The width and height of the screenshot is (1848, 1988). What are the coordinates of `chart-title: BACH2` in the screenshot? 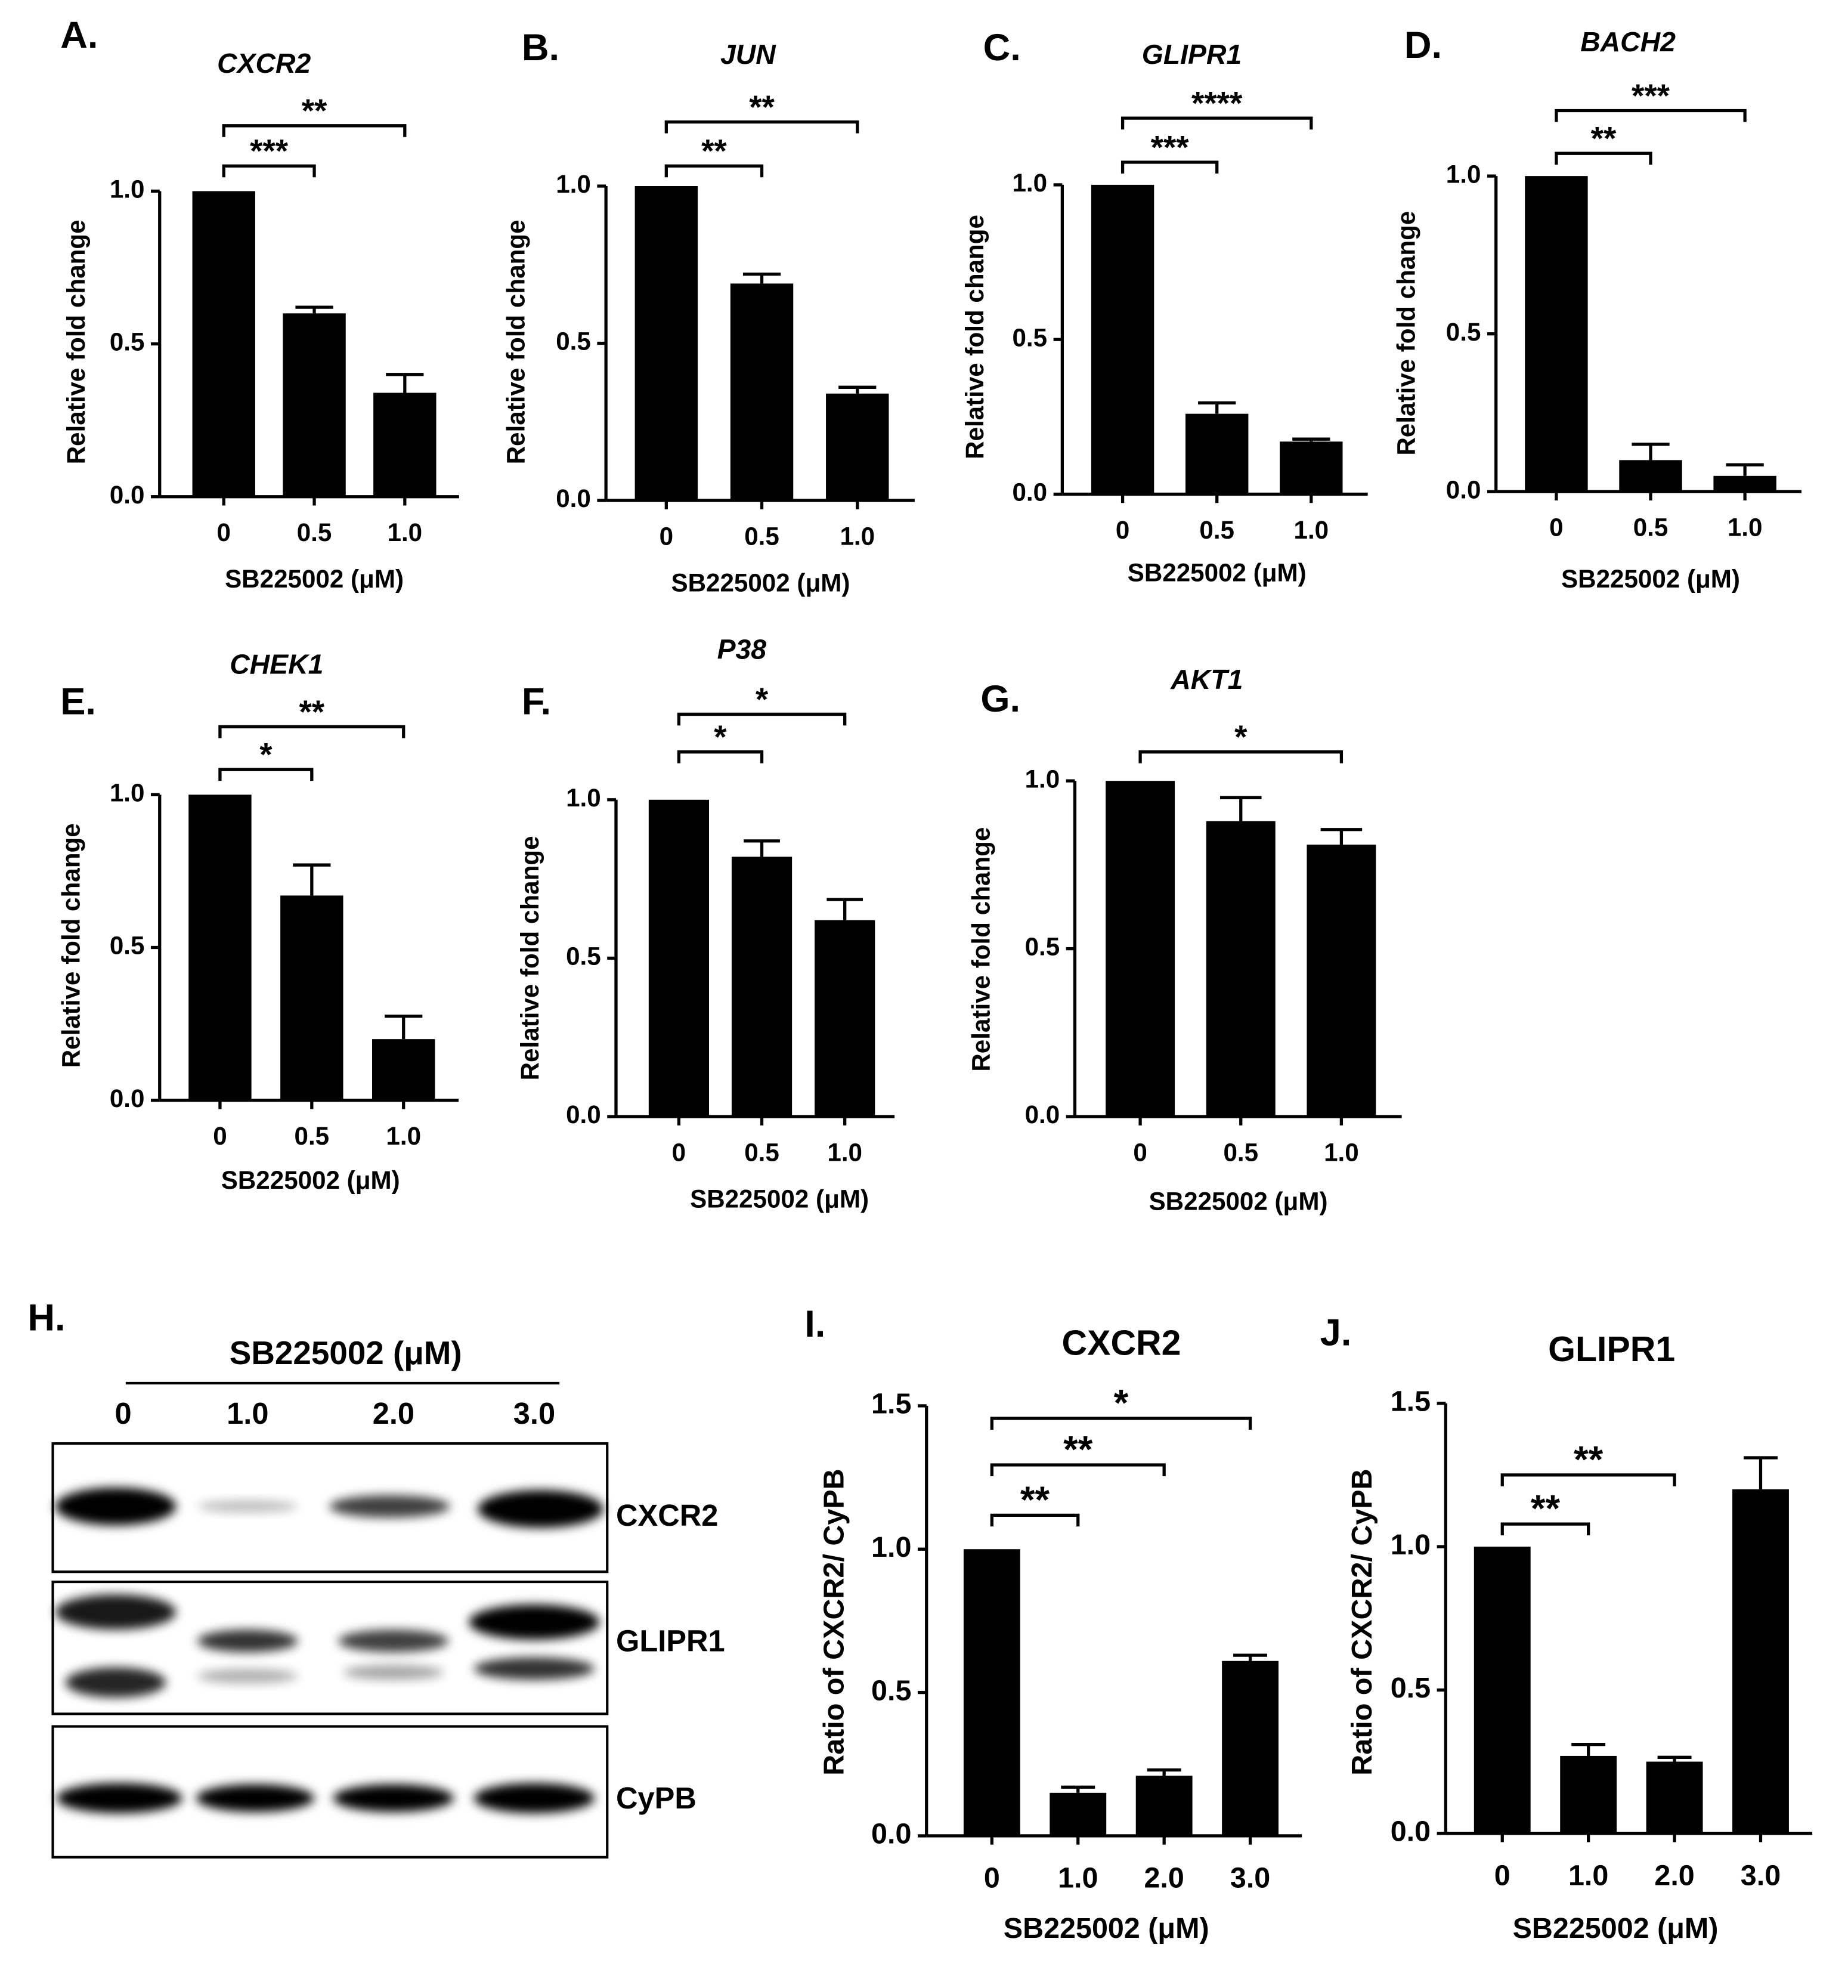 It's located at (1628, 41).